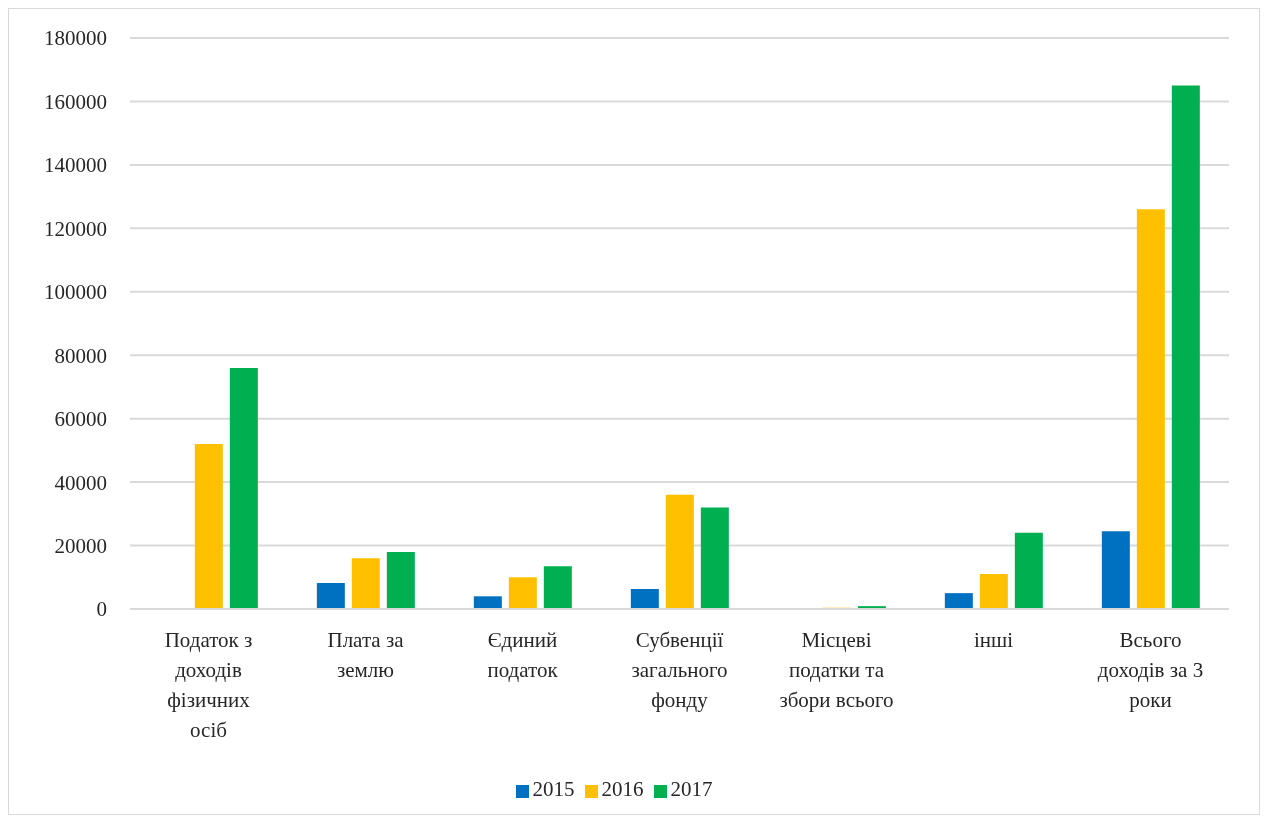 This screenshot has height=820, width=1265. What do you see at coordinates (80, 546) in the screenshot?
I see `y-tick-label: 20000` at bounding box center [80, 546].